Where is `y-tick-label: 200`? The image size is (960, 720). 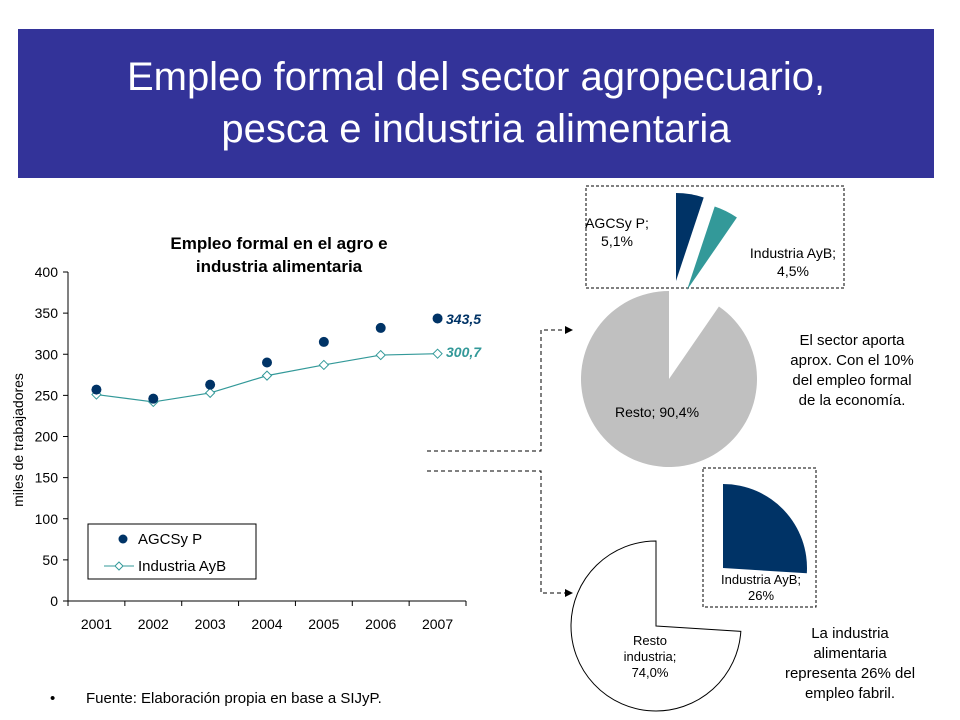 y-tick-label: 200 is located at coordinates (47, 437).